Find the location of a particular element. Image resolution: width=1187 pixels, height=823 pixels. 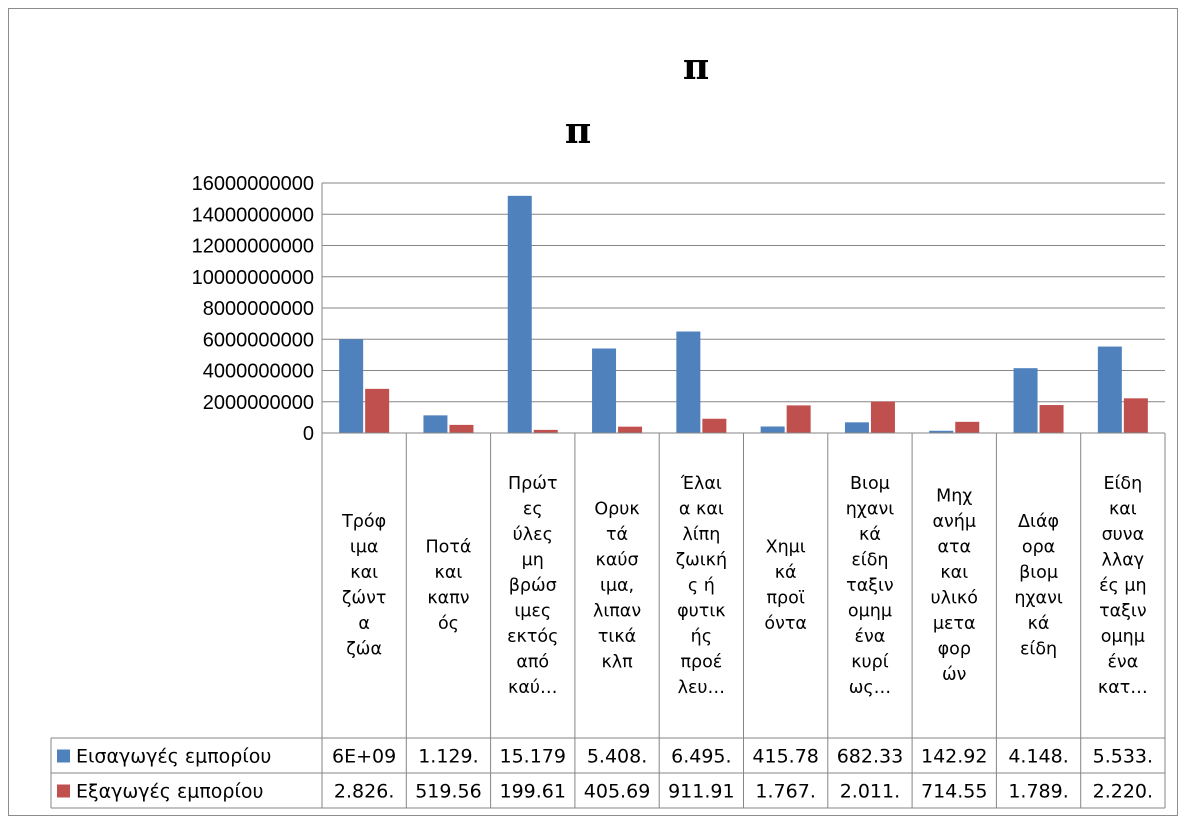

table-cell-value: 6E+09 is located at coordinates (364, 757).